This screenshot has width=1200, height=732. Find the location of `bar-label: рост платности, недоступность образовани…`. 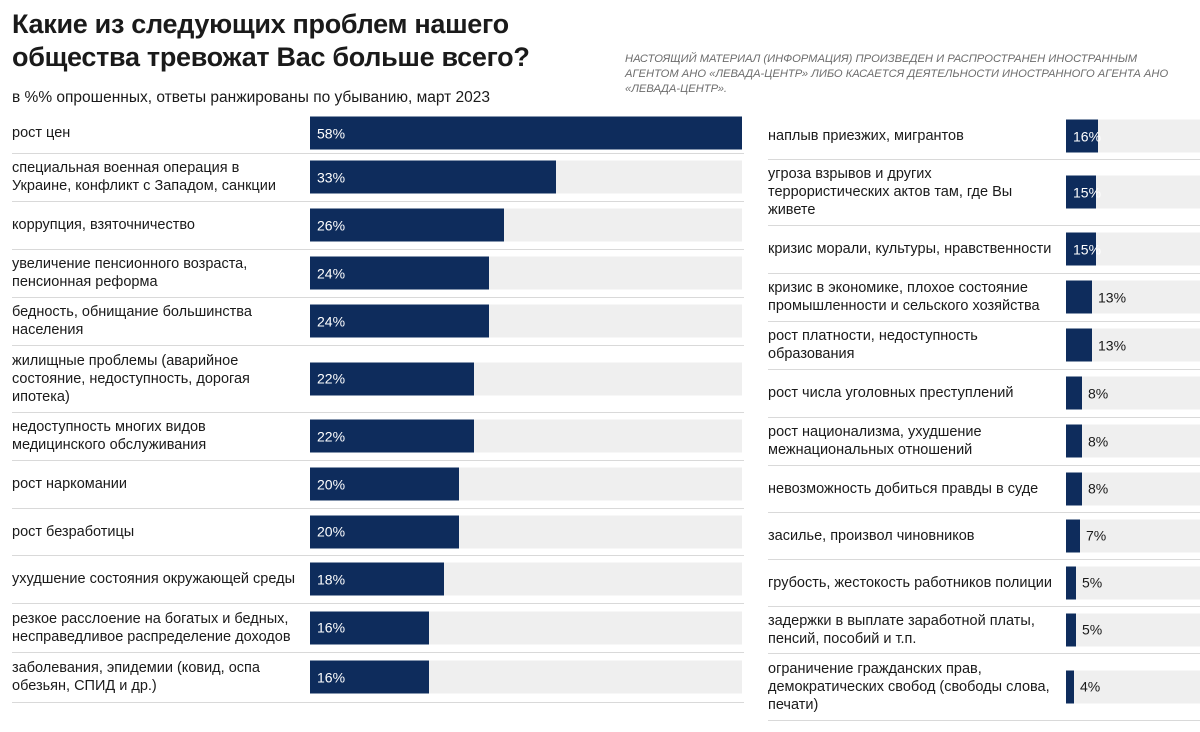

bar-label: рост платности, недоступность образовани… is located at coordinates (873, 345).